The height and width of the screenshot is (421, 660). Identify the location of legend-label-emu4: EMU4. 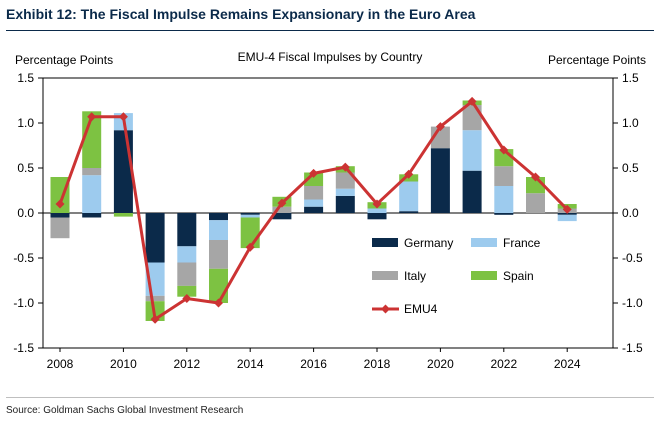
(421, 309).